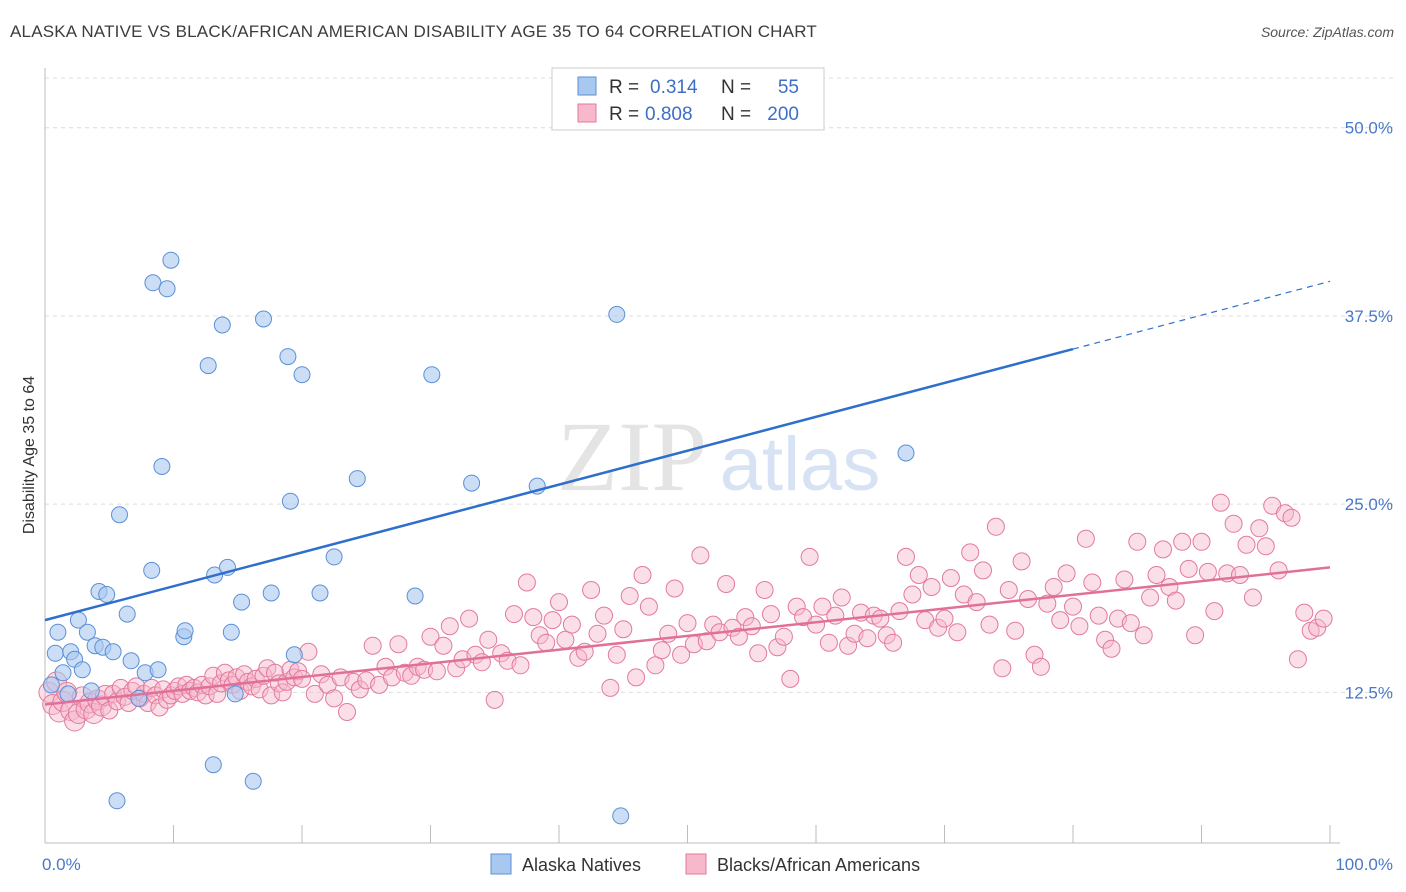  What do you see at coordinates (624, 114) in the screenshot?
I see `legend-r-label-black: R =` at bounding box center [624, 114].